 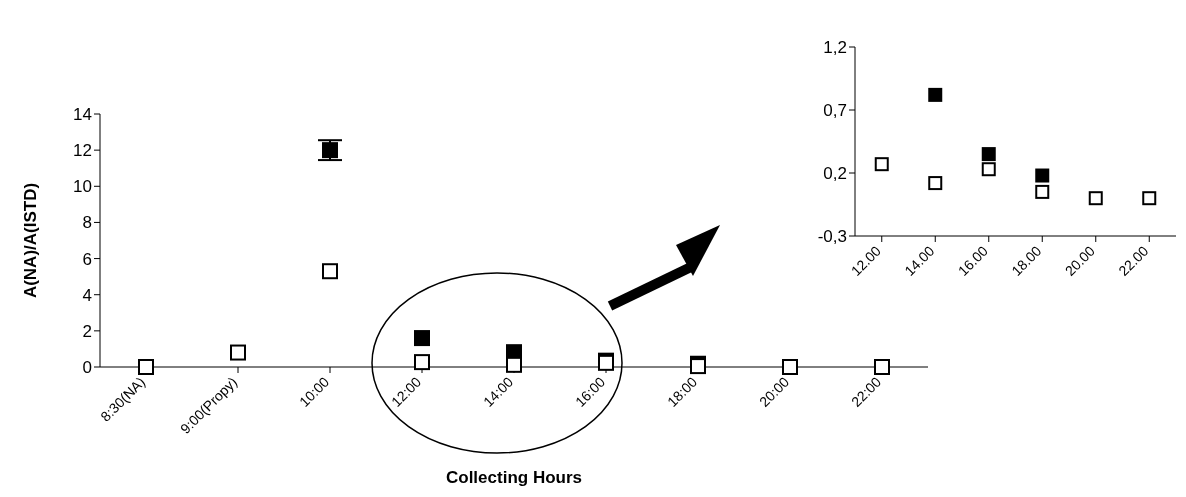 I want to click on y-tick-label: 12, so click(x=82, y=151).